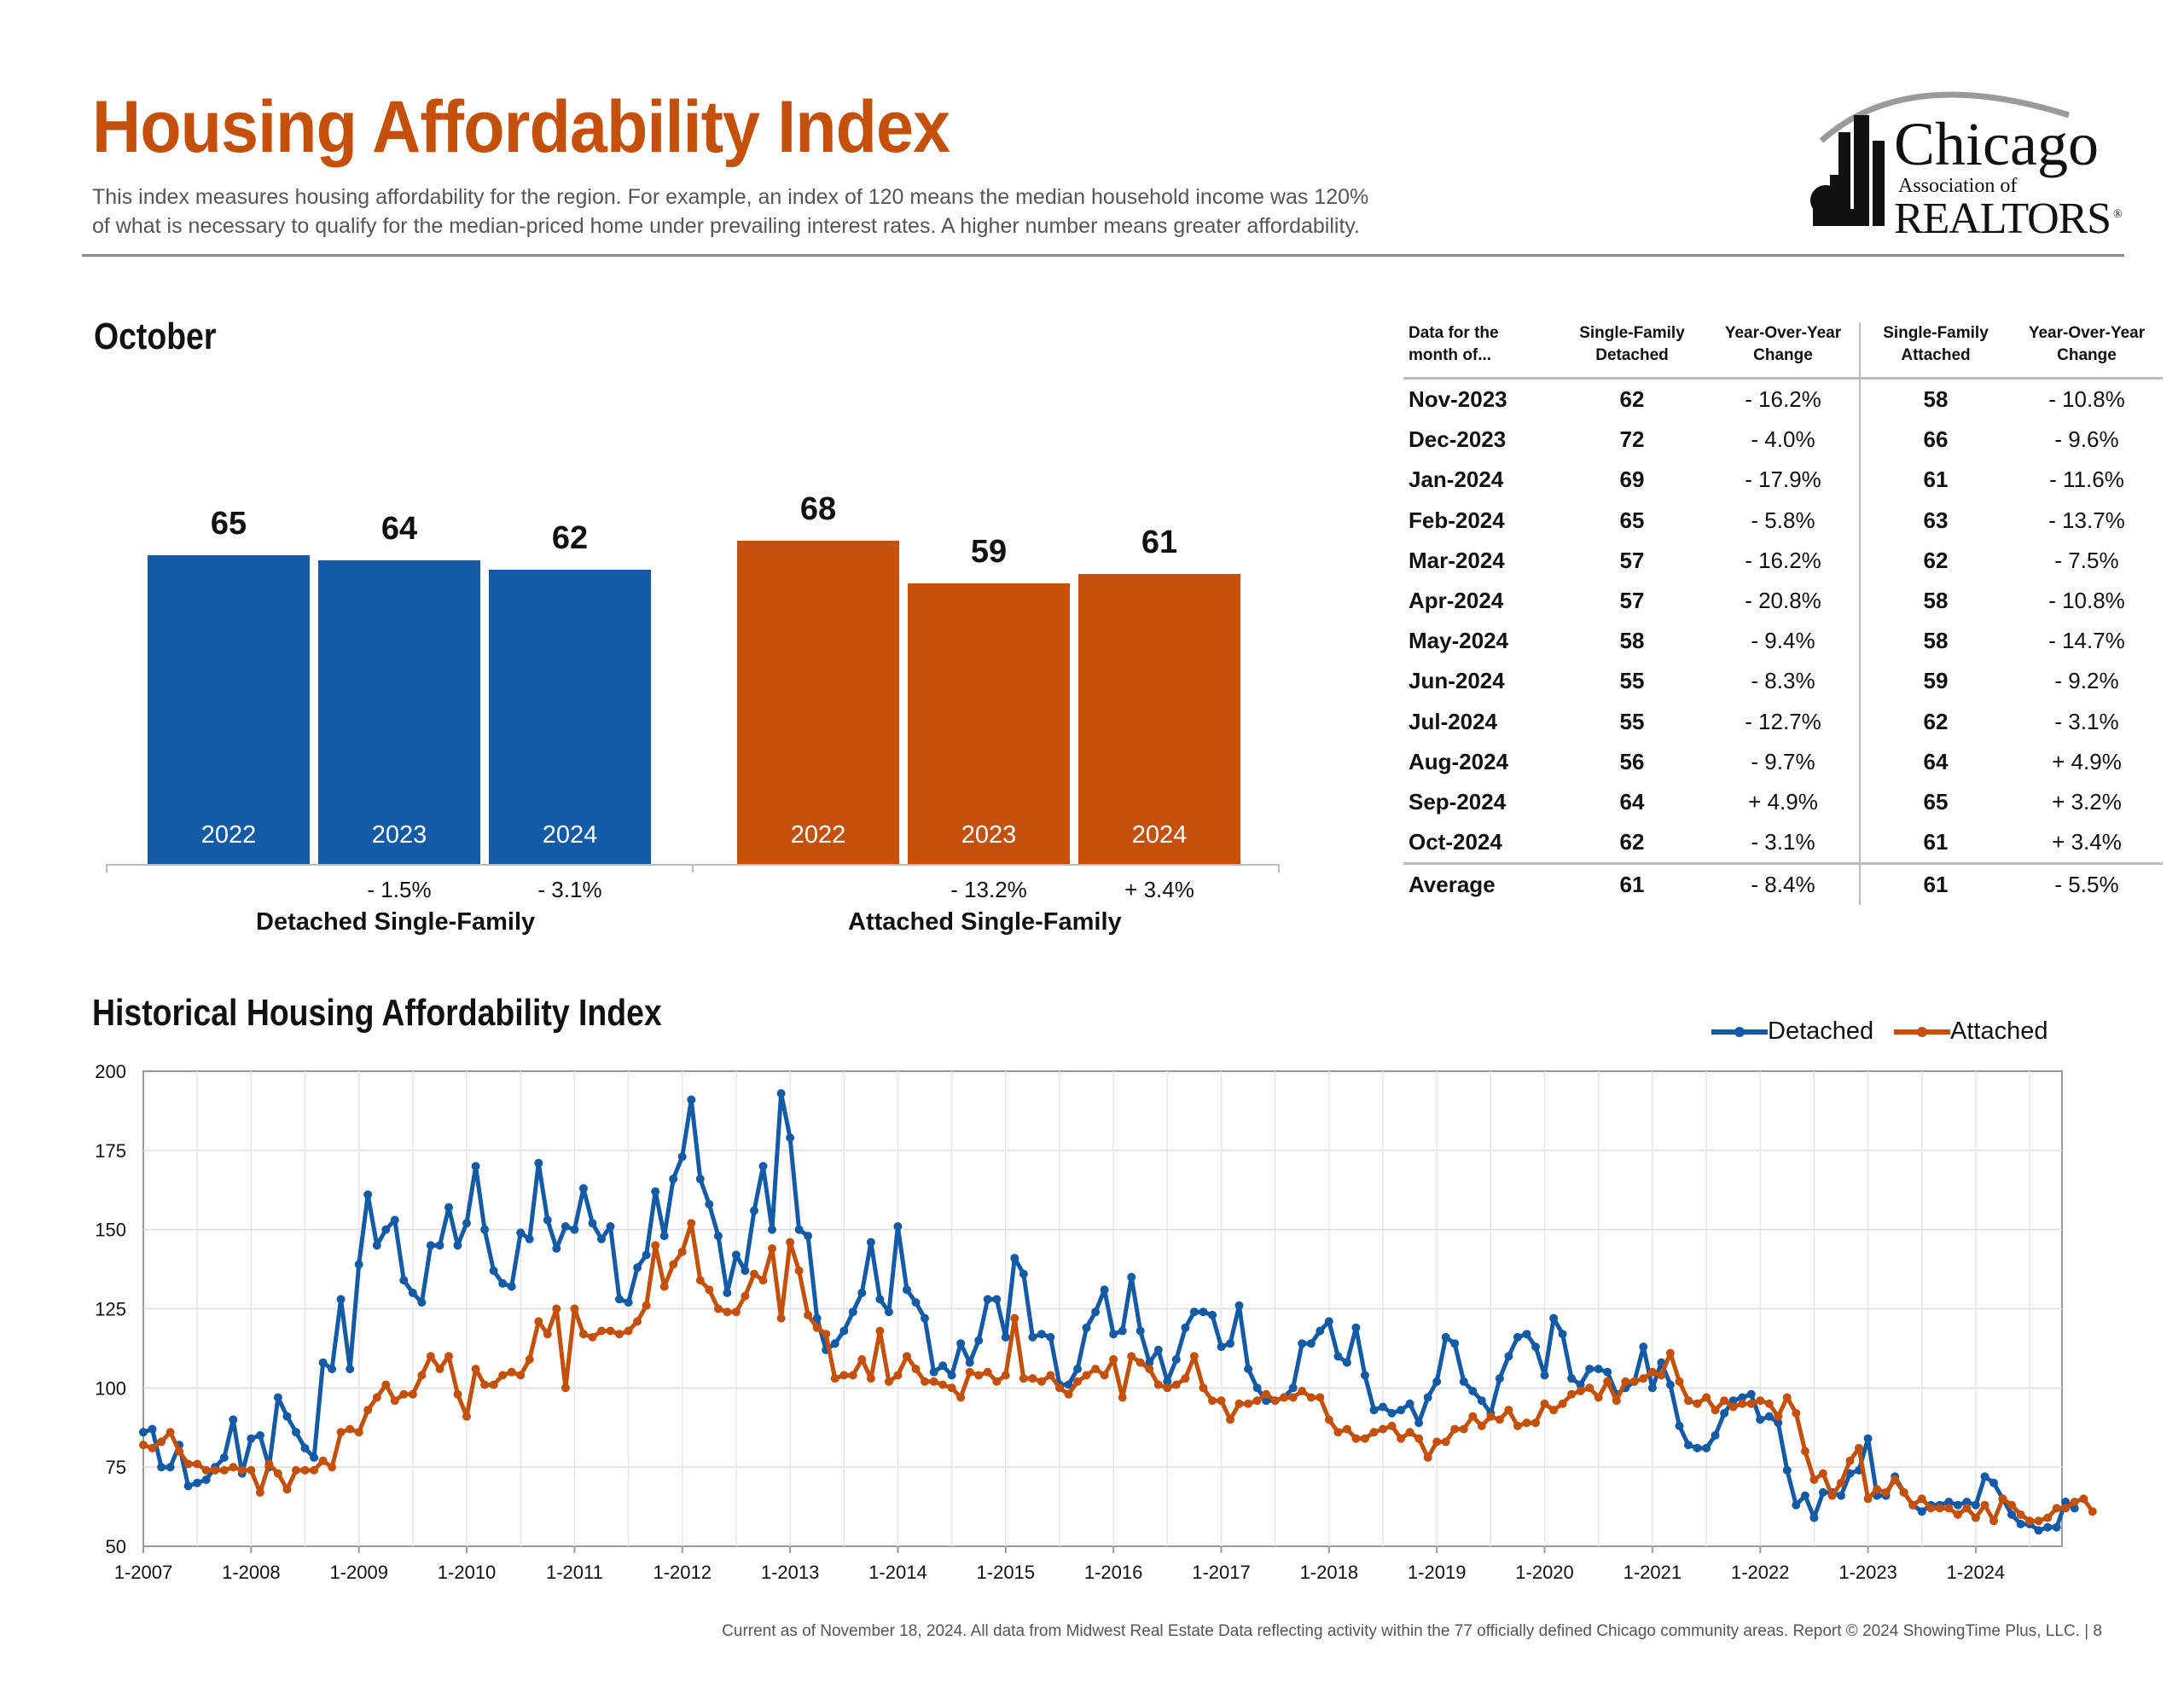  I want to click on cell-detached-change: - 8.3%, so click(1784, 682).